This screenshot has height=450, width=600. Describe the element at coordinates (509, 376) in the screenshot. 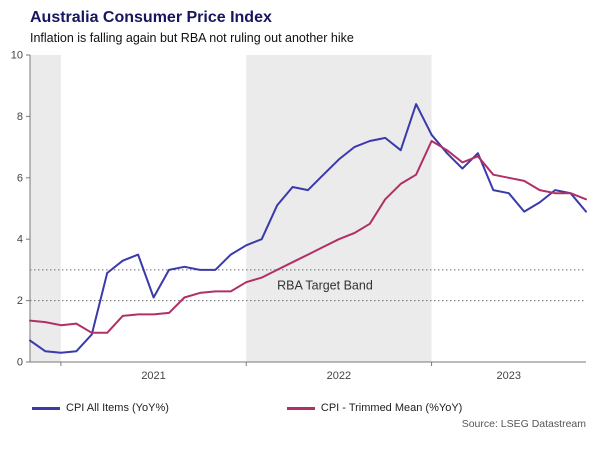

I see `svg-text: 2023` at that location.